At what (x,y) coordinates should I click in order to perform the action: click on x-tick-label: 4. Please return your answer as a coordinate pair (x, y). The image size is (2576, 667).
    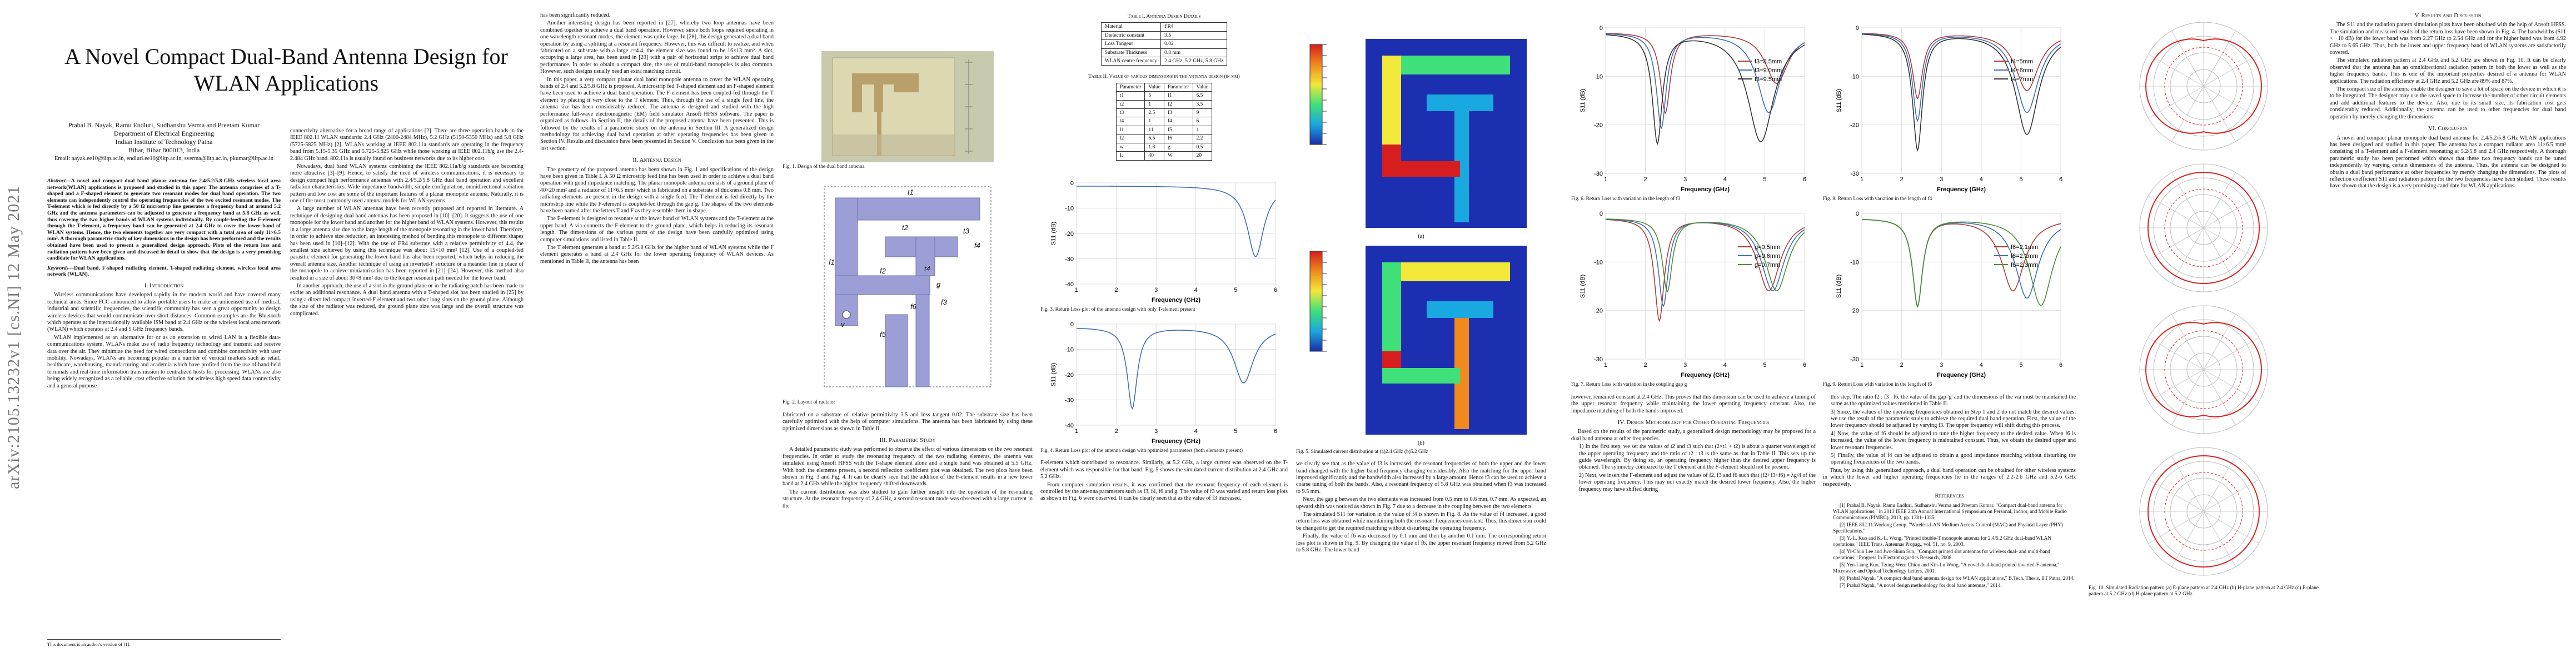
    Looking at the image, I should click on (1195, 431).